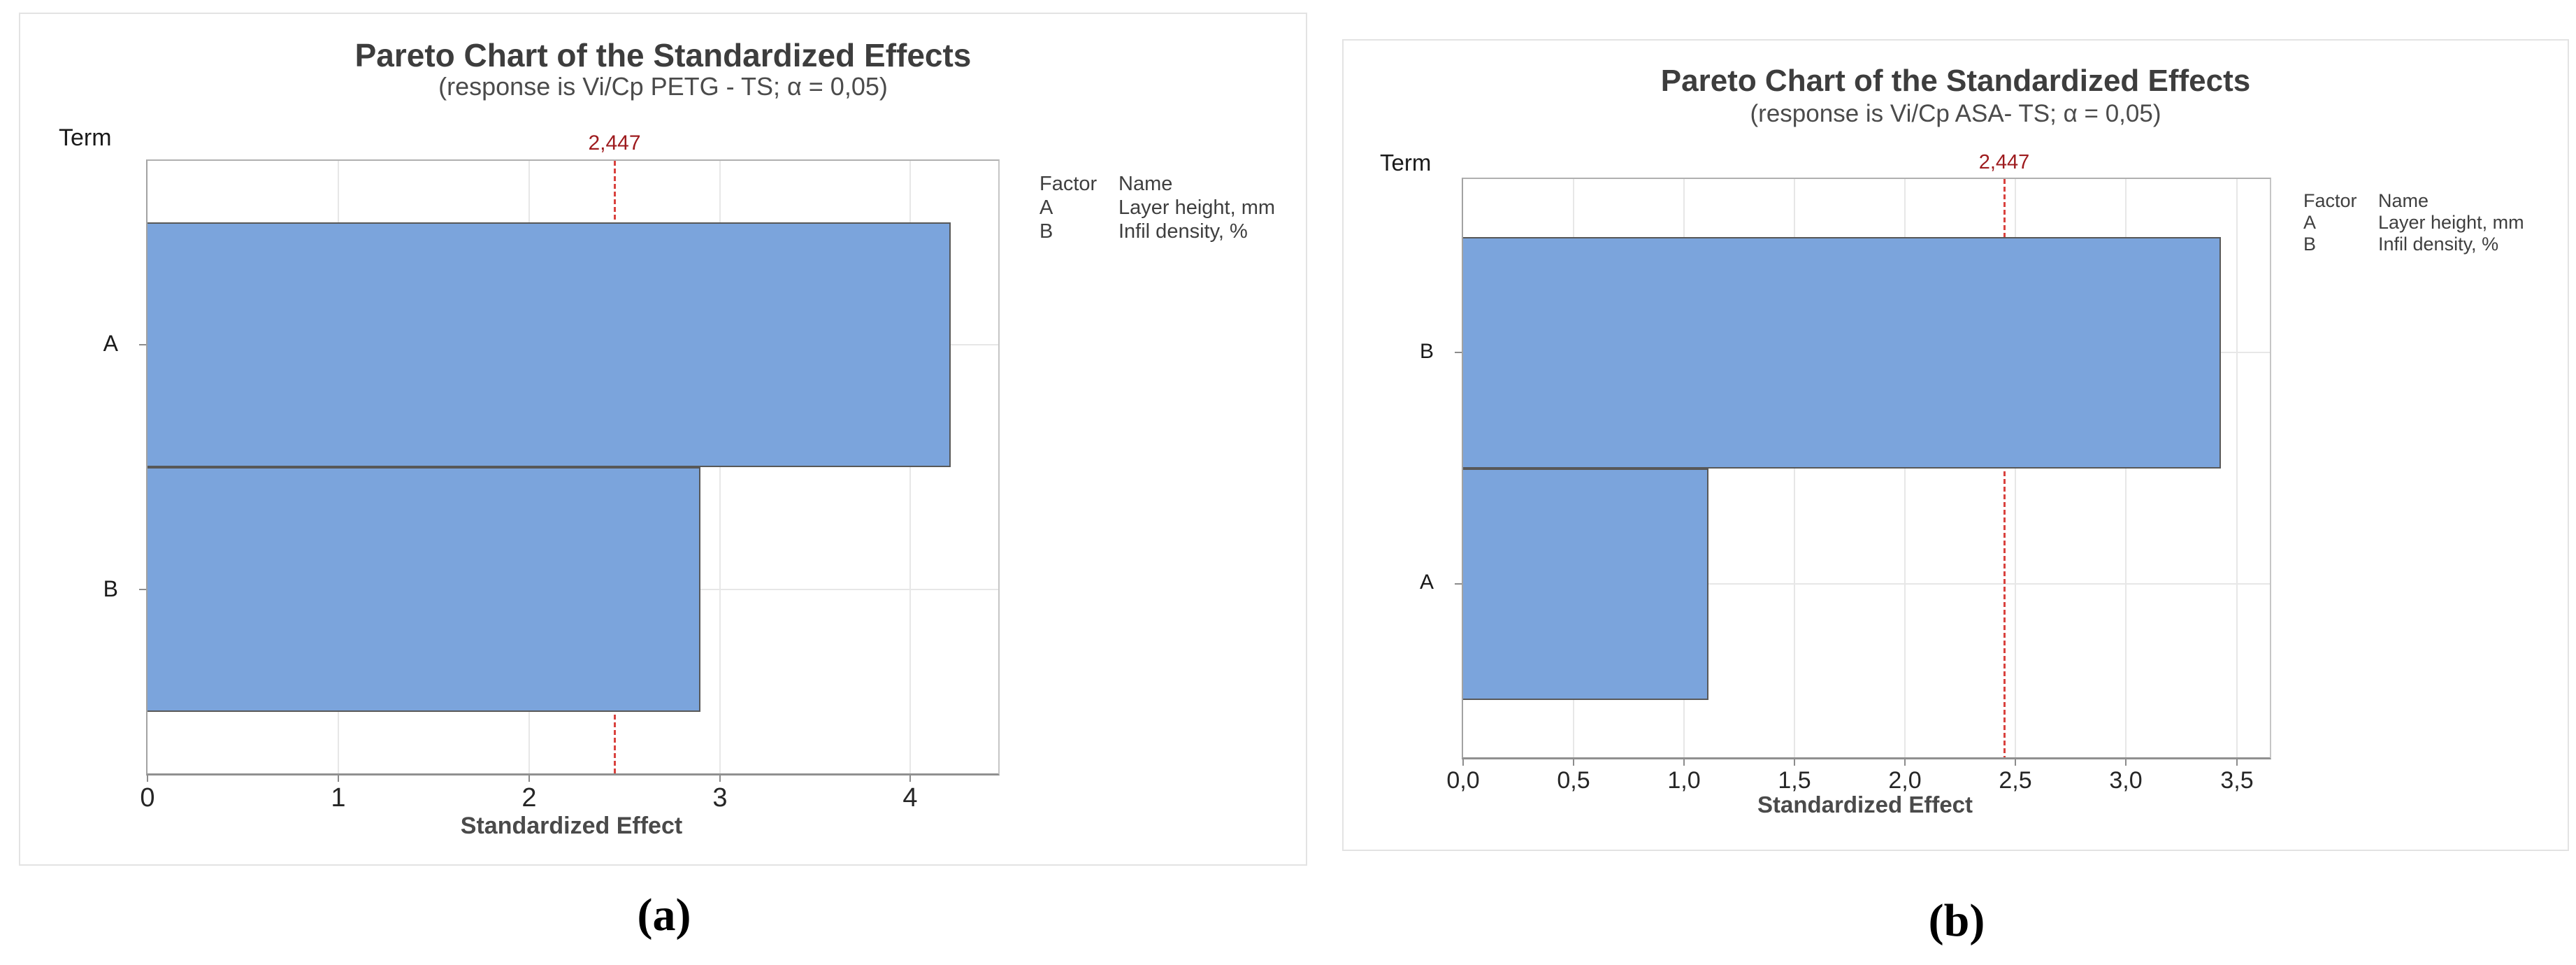  What do you see at coordinates (1794, 780) in the screenshot?
I see `x-axis-tick-label: 1,5` at bounding box center [1794, 780].